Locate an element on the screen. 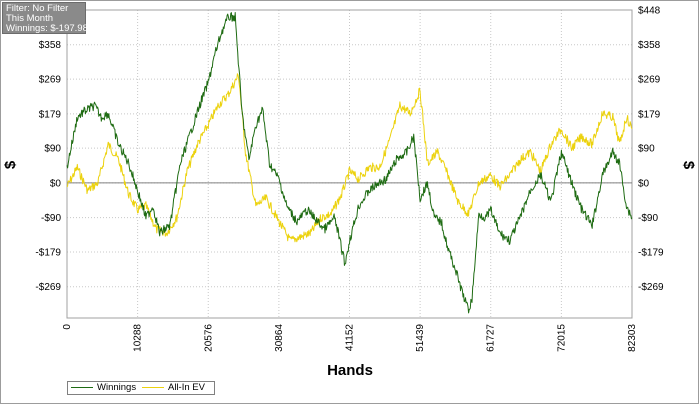  x-tick-label: 10288 is located at coordinates (138, 338).